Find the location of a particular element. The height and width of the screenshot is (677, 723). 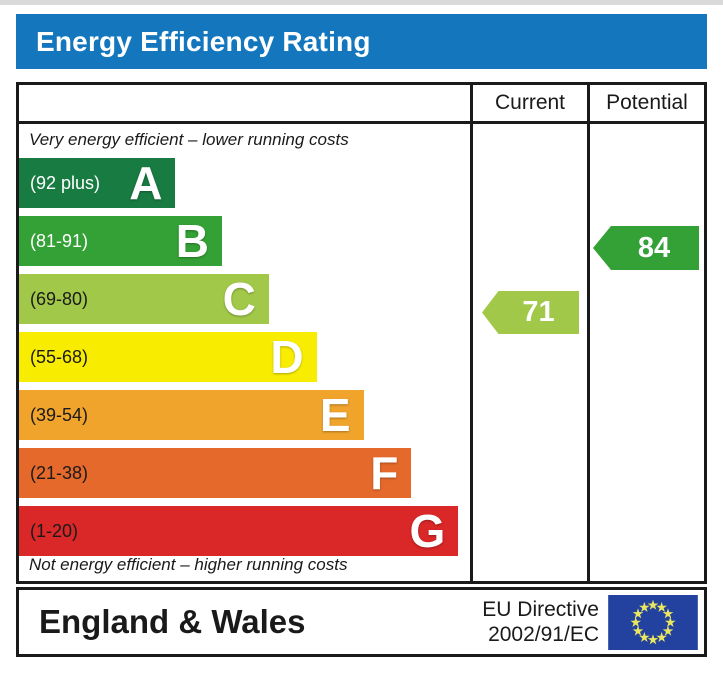

band-d: (55-68) D is located at coordinates (168, 357).